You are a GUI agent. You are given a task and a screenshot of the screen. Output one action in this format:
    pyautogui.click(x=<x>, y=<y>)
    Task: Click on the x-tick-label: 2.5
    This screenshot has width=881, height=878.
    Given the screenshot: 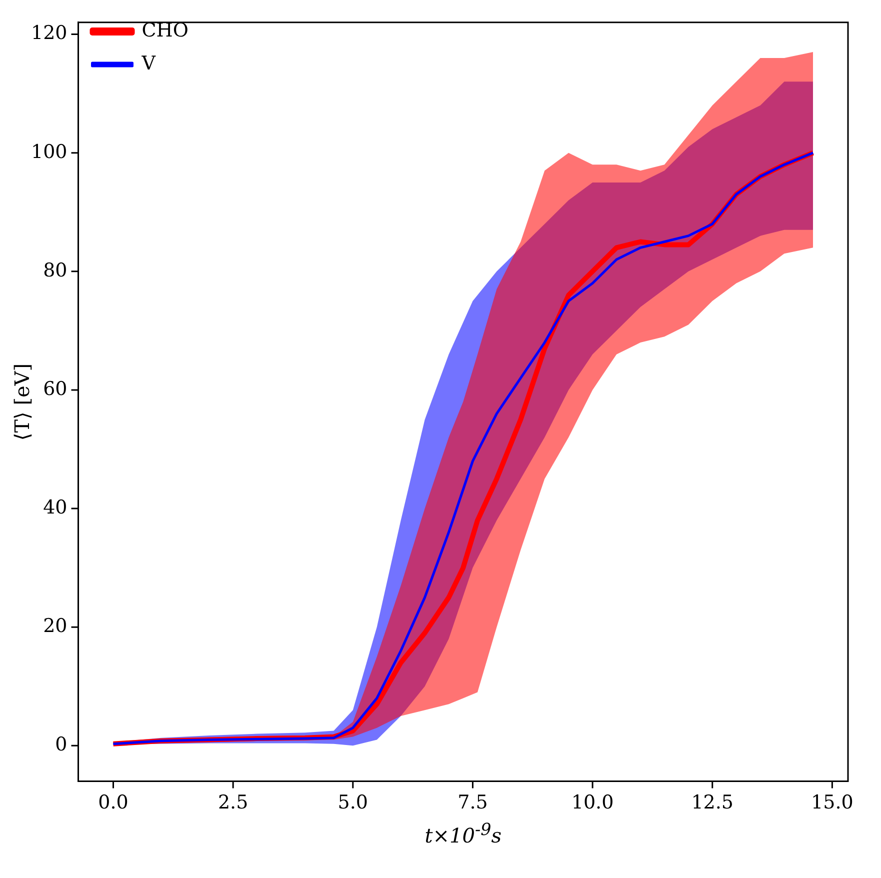 What is the action you would take?
    pyautogui.click(x=233, y=803)
    